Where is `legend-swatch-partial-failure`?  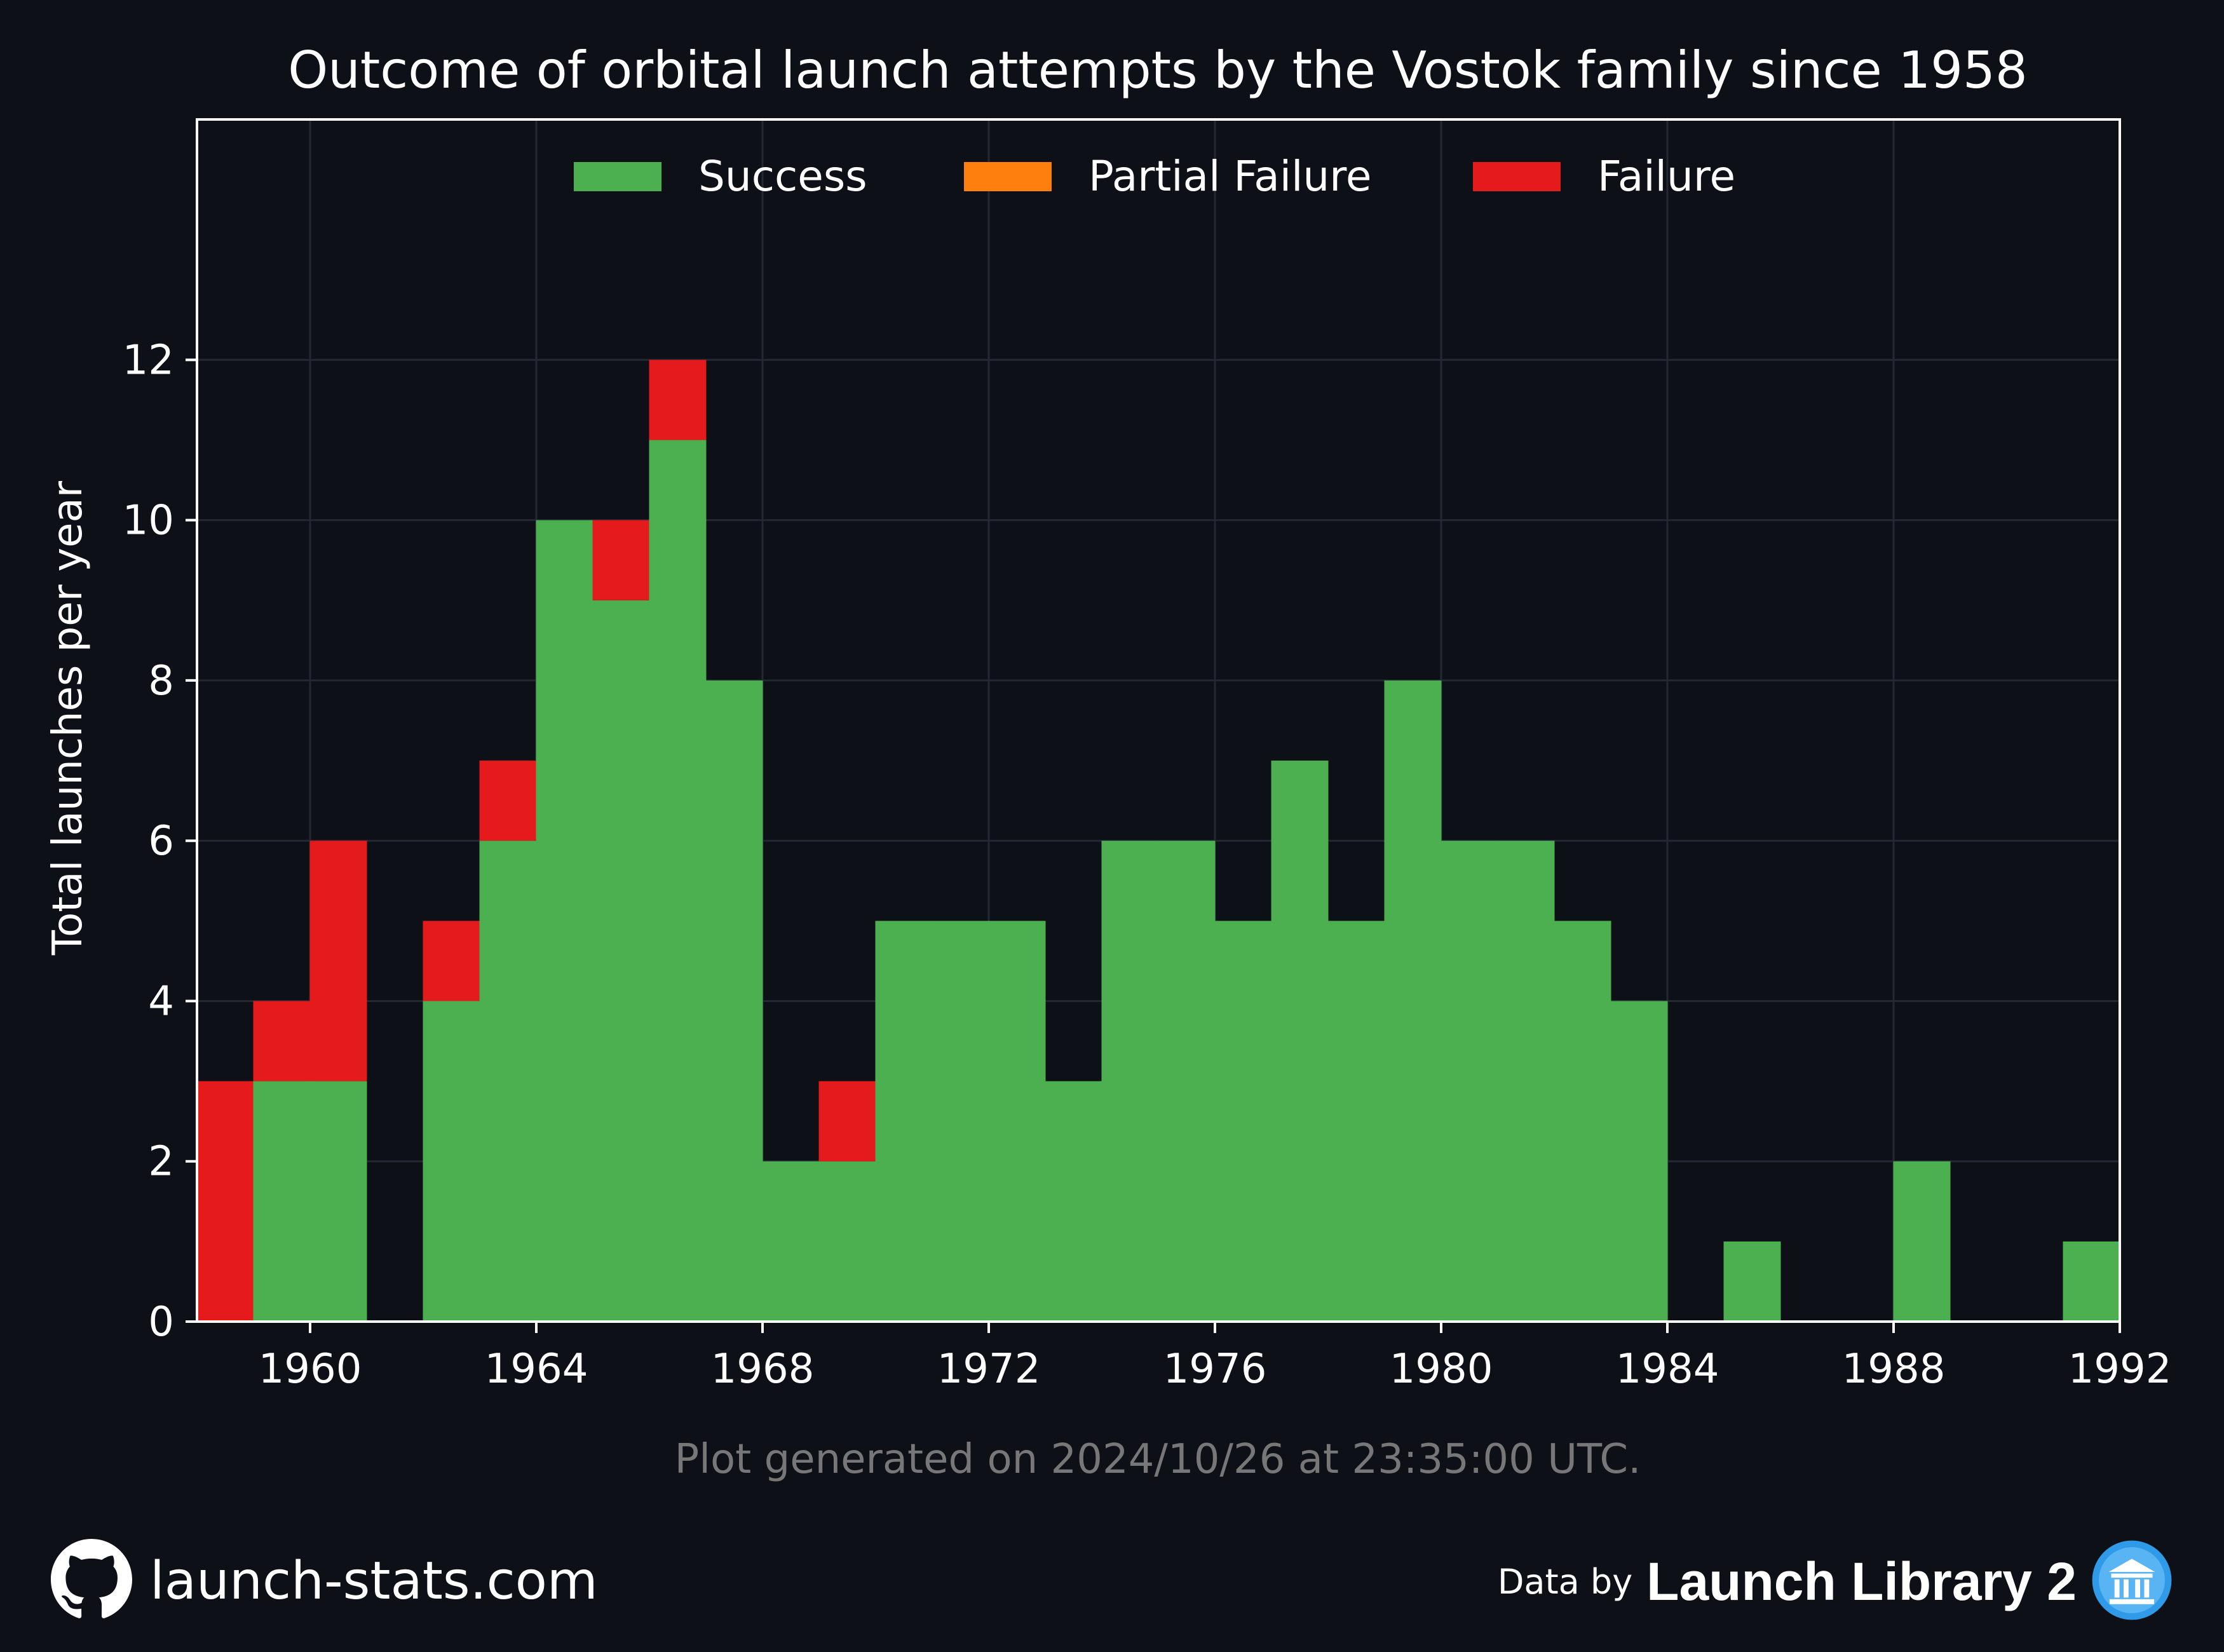
legend-swatch-partial-failure is located at coordinates (1008, 177).